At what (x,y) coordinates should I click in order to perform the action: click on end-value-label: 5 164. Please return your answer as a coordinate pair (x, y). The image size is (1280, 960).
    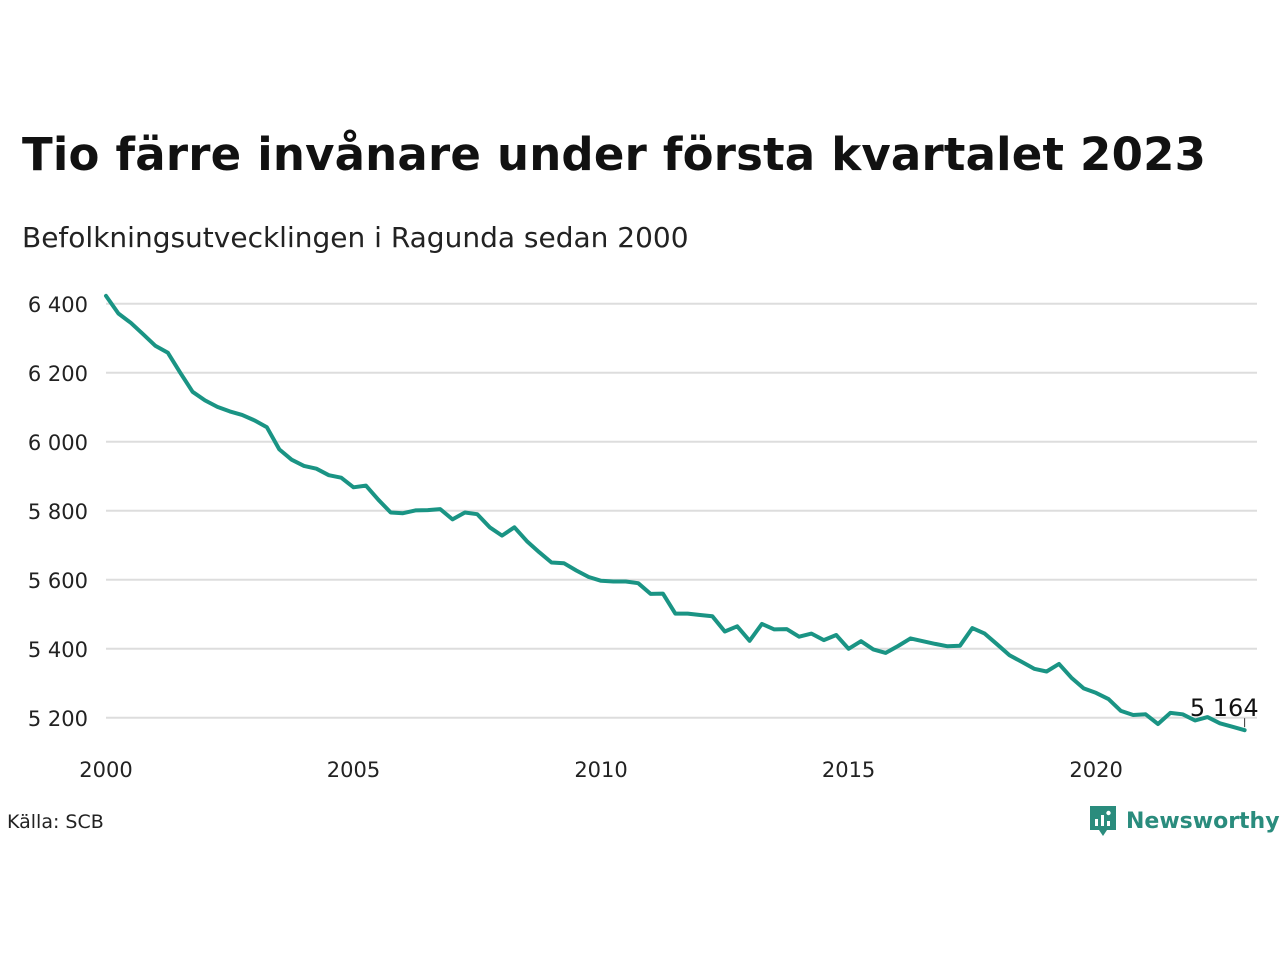
    Looking at the image, I should click on (1224, 708).